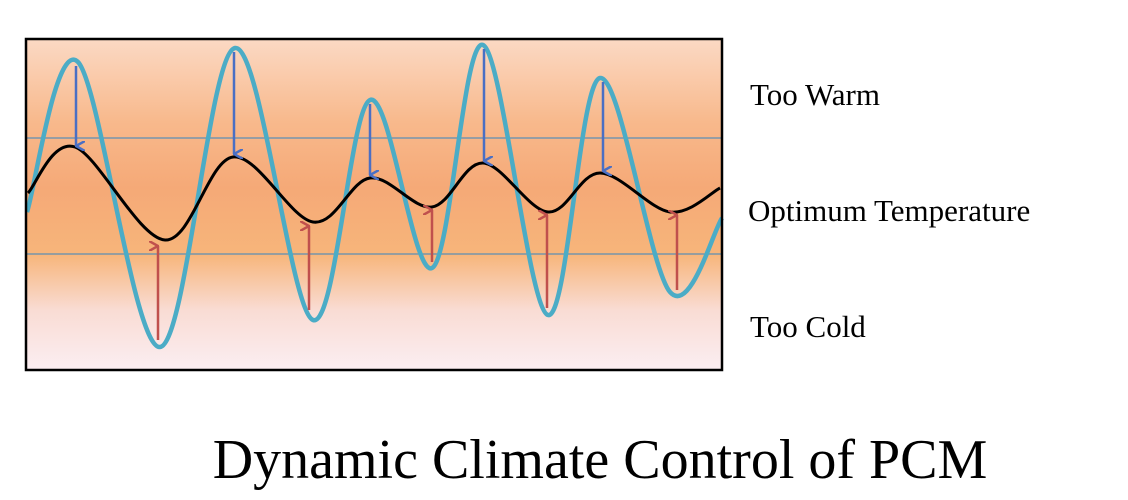 Image resolution: width=1128 pixels, height=500 pixels. Describe the element at coordinates (815, 94) in the screenshot. I see `too-warm-label: Too Warm` at that location.